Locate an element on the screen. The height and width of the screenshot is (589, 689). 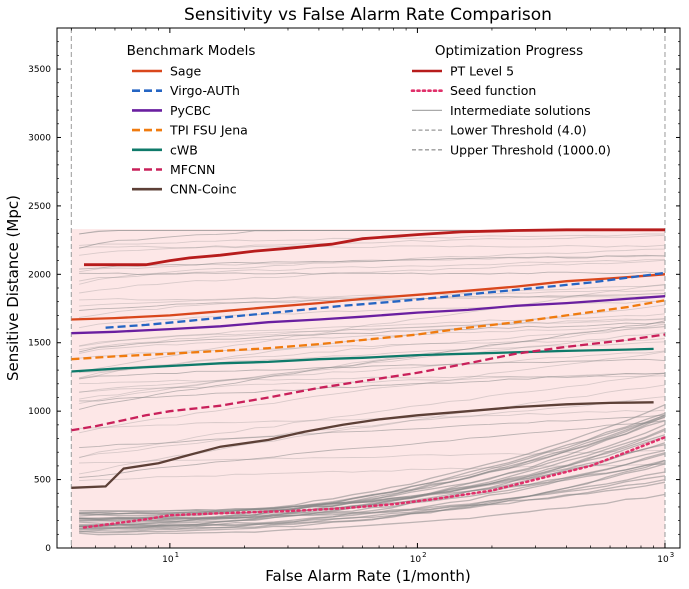
x-tick-exponent: 3 is located at coordinates (672, 555).